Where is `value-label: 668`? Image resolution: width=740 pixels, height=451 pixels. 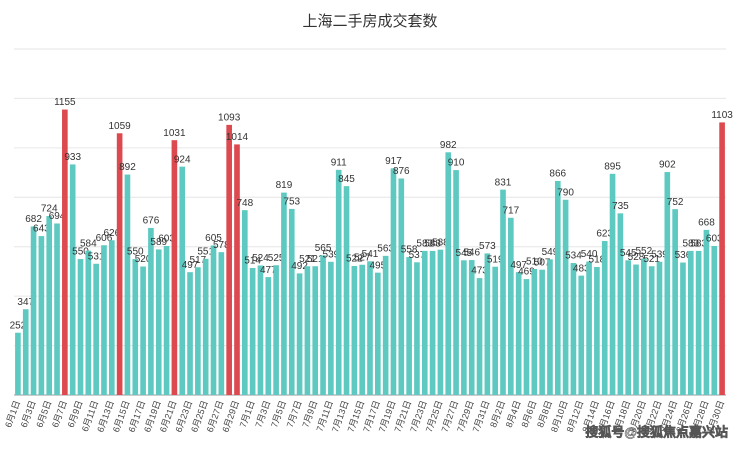
value-label: 668 is located at coordinates (706, 223).